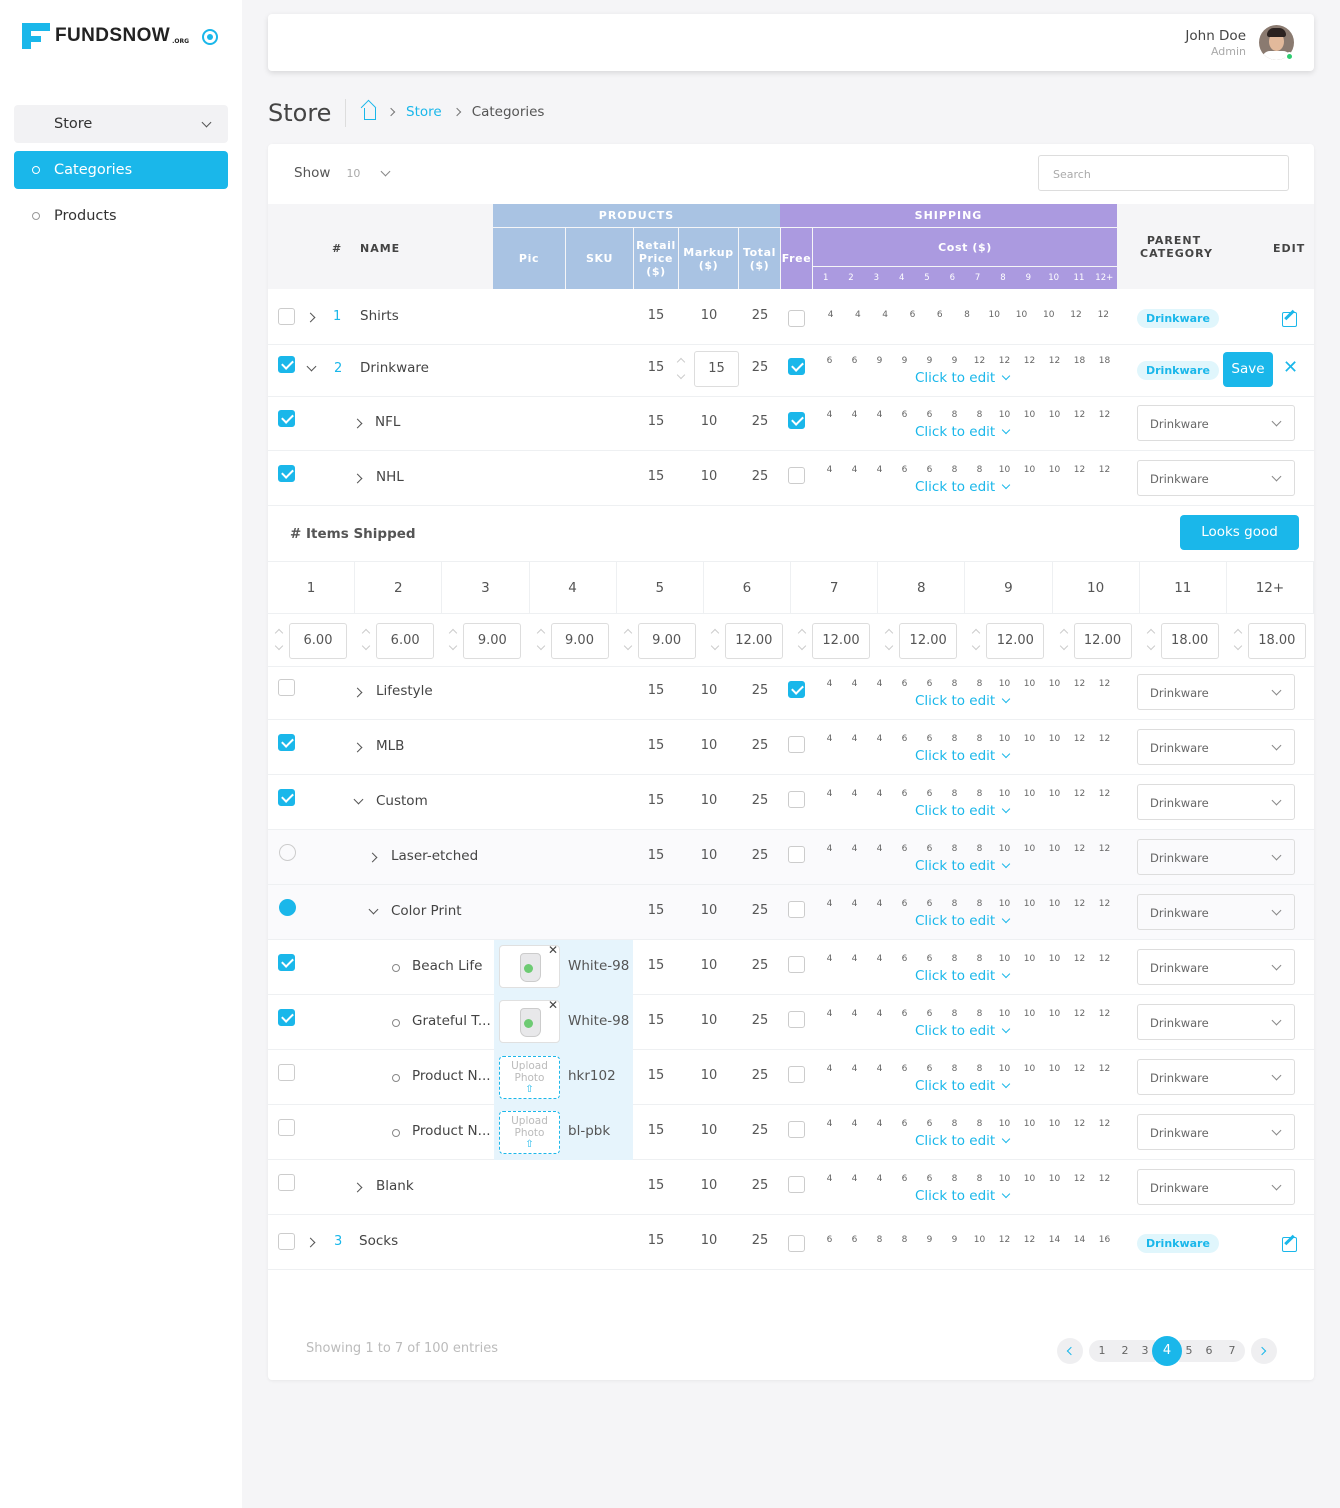  Describe the element at coordinates (353, 173) in the screenshot. I see `page-size-select: 10` at that location.